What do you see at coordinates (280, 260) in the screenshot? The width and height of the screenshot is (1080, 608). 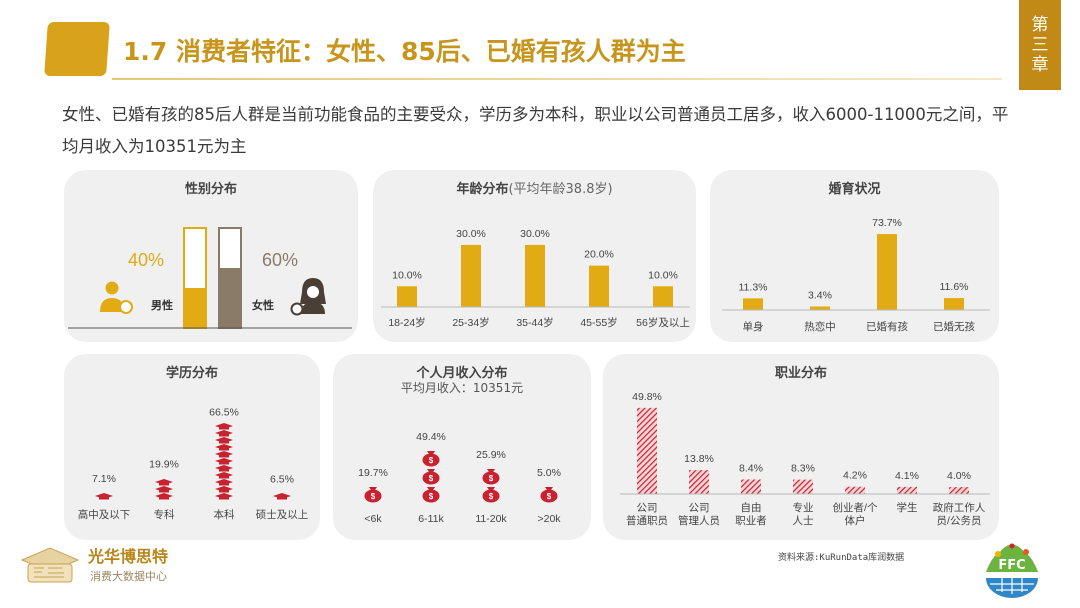 I see `gender-value-label: 60%` at bounding box center [280, 260].